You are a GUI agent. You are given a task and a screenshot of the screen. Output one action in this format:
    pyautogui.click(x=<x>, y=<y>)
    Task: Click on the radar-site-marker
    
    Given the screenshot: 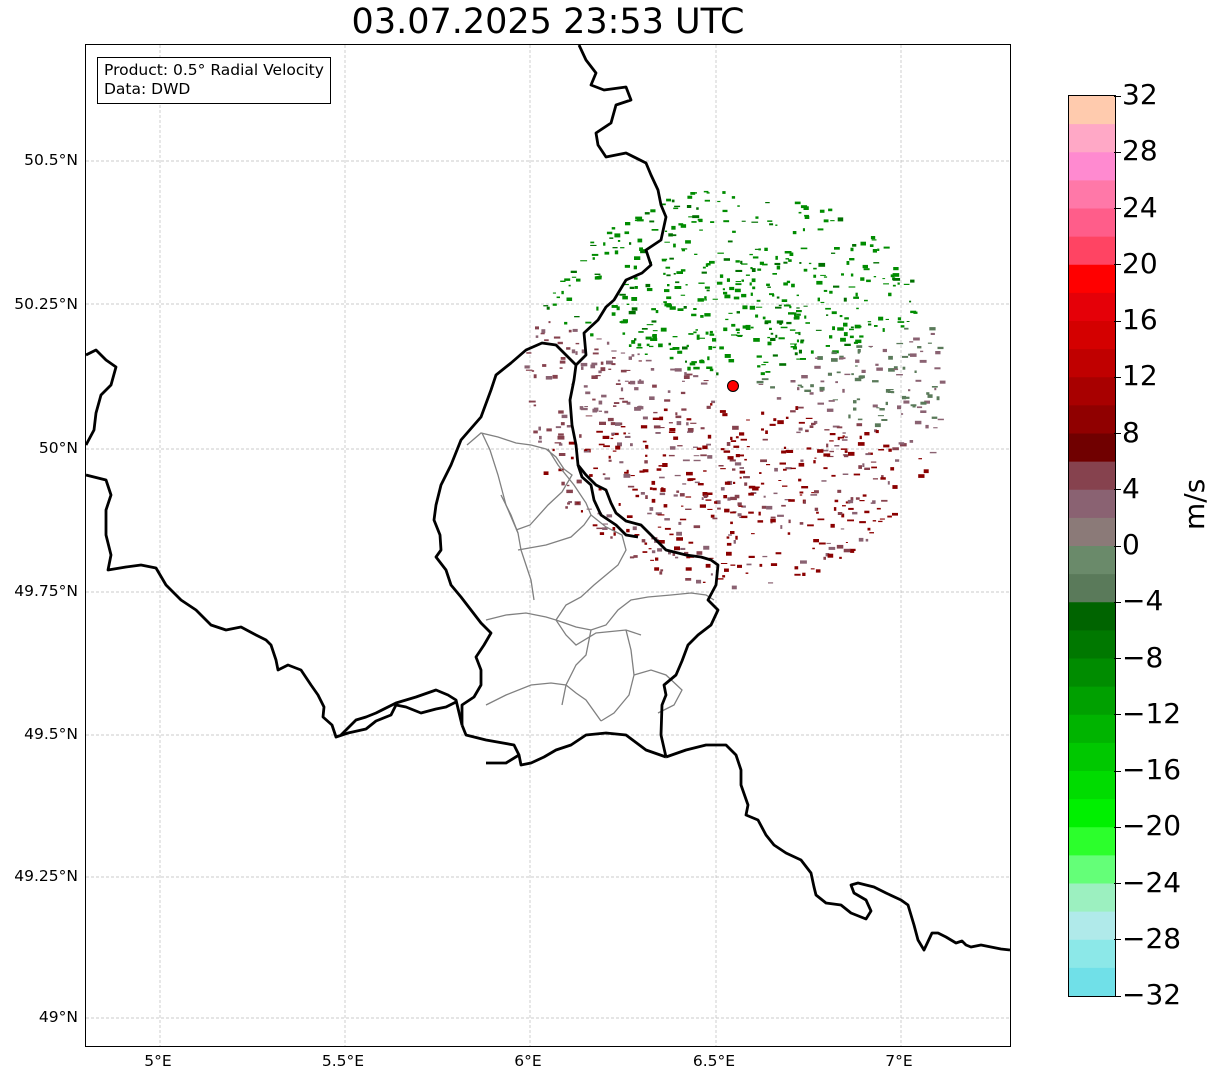 What is the action you would take?
    pyautogui.click(x=733, y=386)
    